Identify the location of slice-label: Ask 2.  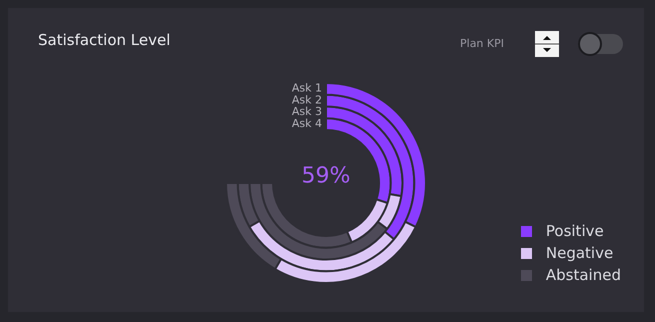
(307, 99).